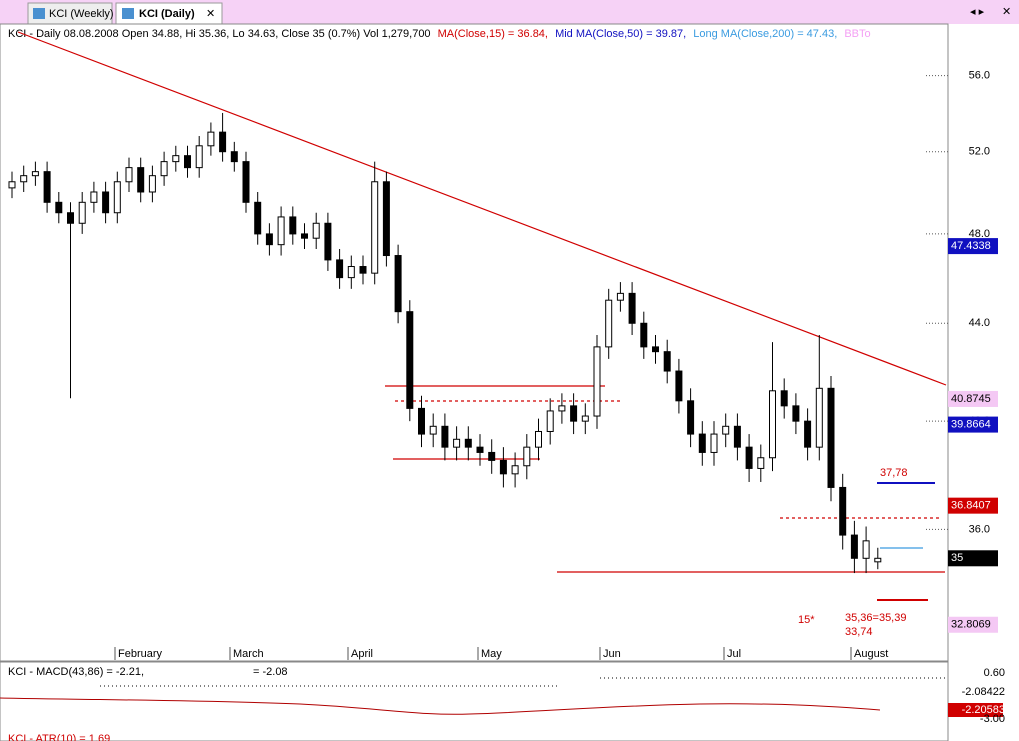 Image resolution: width=1019 pixels, height=741 pixels. Describe the element at coordinates (983, 710) in the screenshot. I see `macd-tick-label: -2.20583` at that location.